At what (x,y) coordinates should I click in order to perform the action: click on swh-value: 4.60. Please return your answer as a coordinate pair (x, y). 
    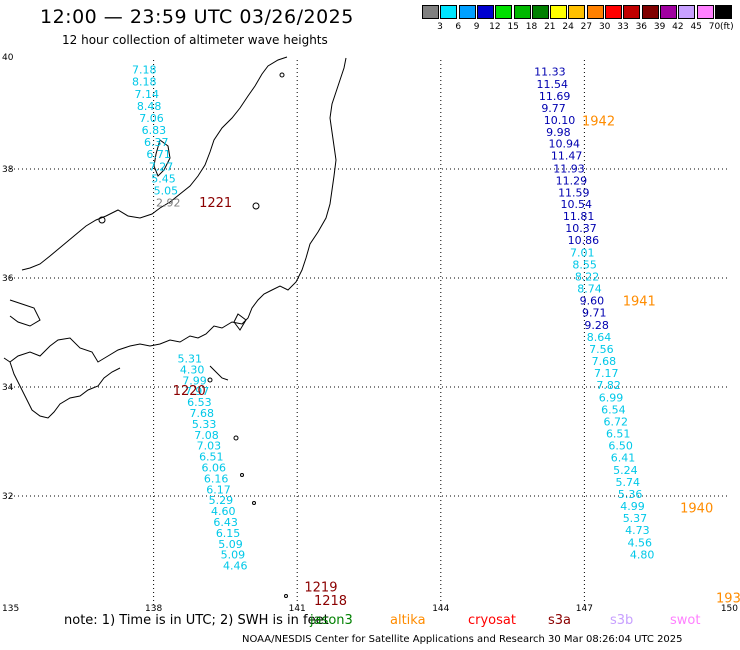
    Looking at the image, I should click on (223, 511).